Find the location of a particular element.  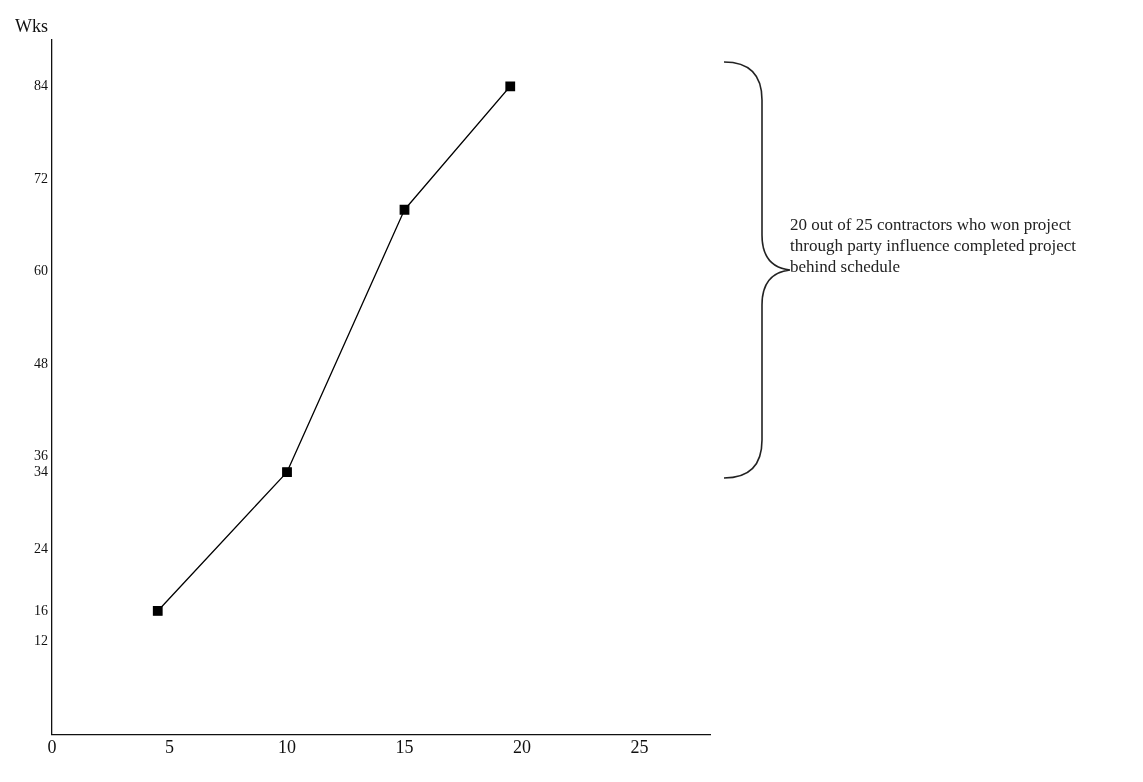

y-tick-label: 16 is located at coordinates (41, 610).